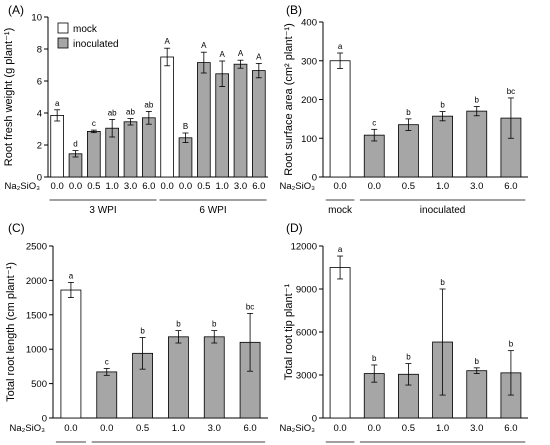 This screenshot has width=550, height=445. What do you see at coordinates (16, 10) in the screenshot?
I see `panel-label: (A)` at bounding box center [16, 10].